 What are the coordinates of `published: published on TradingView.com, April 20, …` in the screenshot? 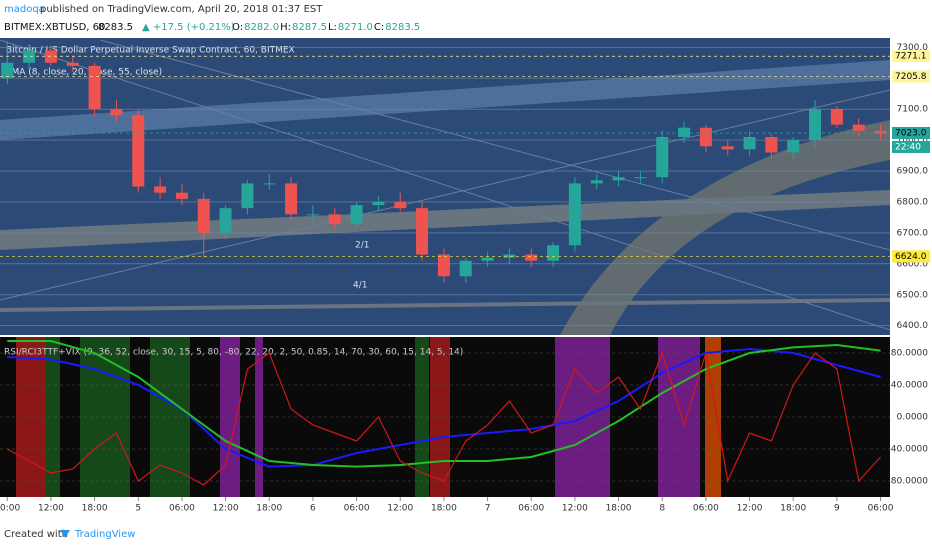 It's located at (181, 9).